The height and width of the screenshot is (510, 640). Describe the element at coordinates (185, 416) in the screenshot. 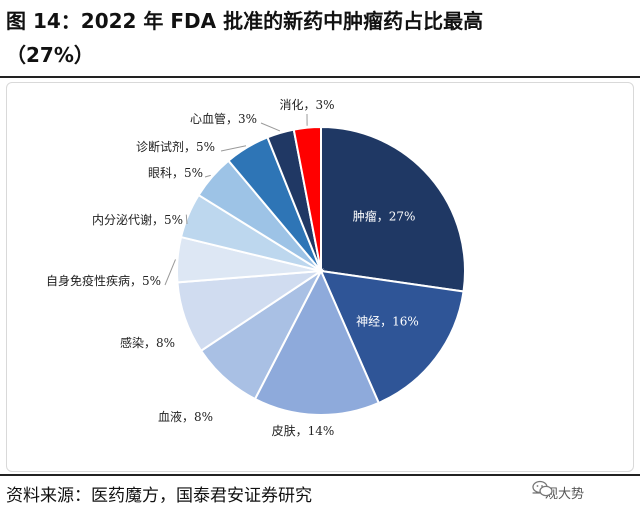

I see `callout-label-3: 血液，8%` at that location.